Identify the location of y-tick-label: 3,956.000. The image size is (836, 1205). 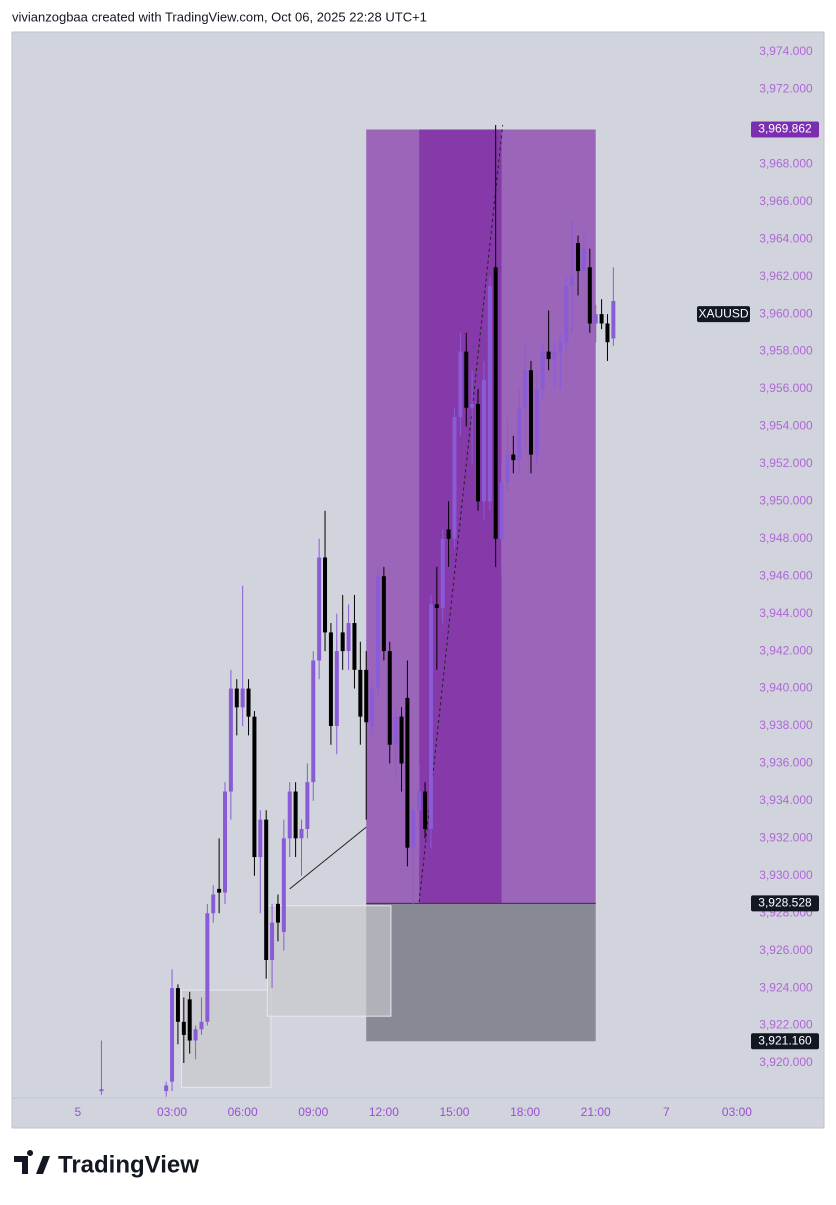
(786, 388).